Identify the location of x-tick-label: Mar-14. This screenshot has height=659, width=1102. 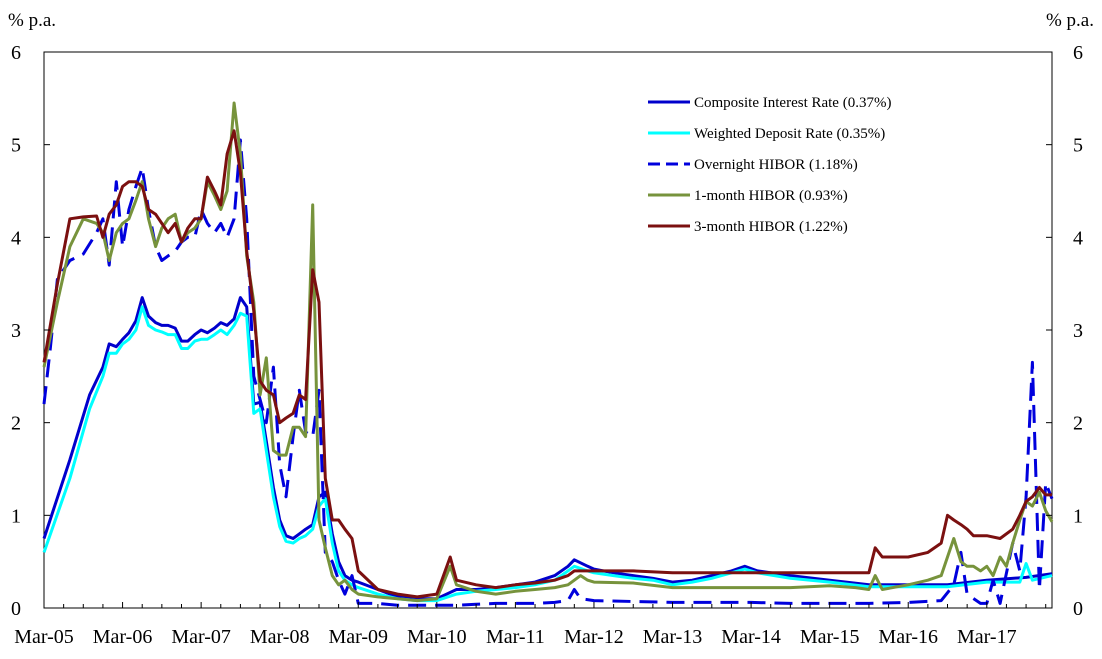
(751, 637).